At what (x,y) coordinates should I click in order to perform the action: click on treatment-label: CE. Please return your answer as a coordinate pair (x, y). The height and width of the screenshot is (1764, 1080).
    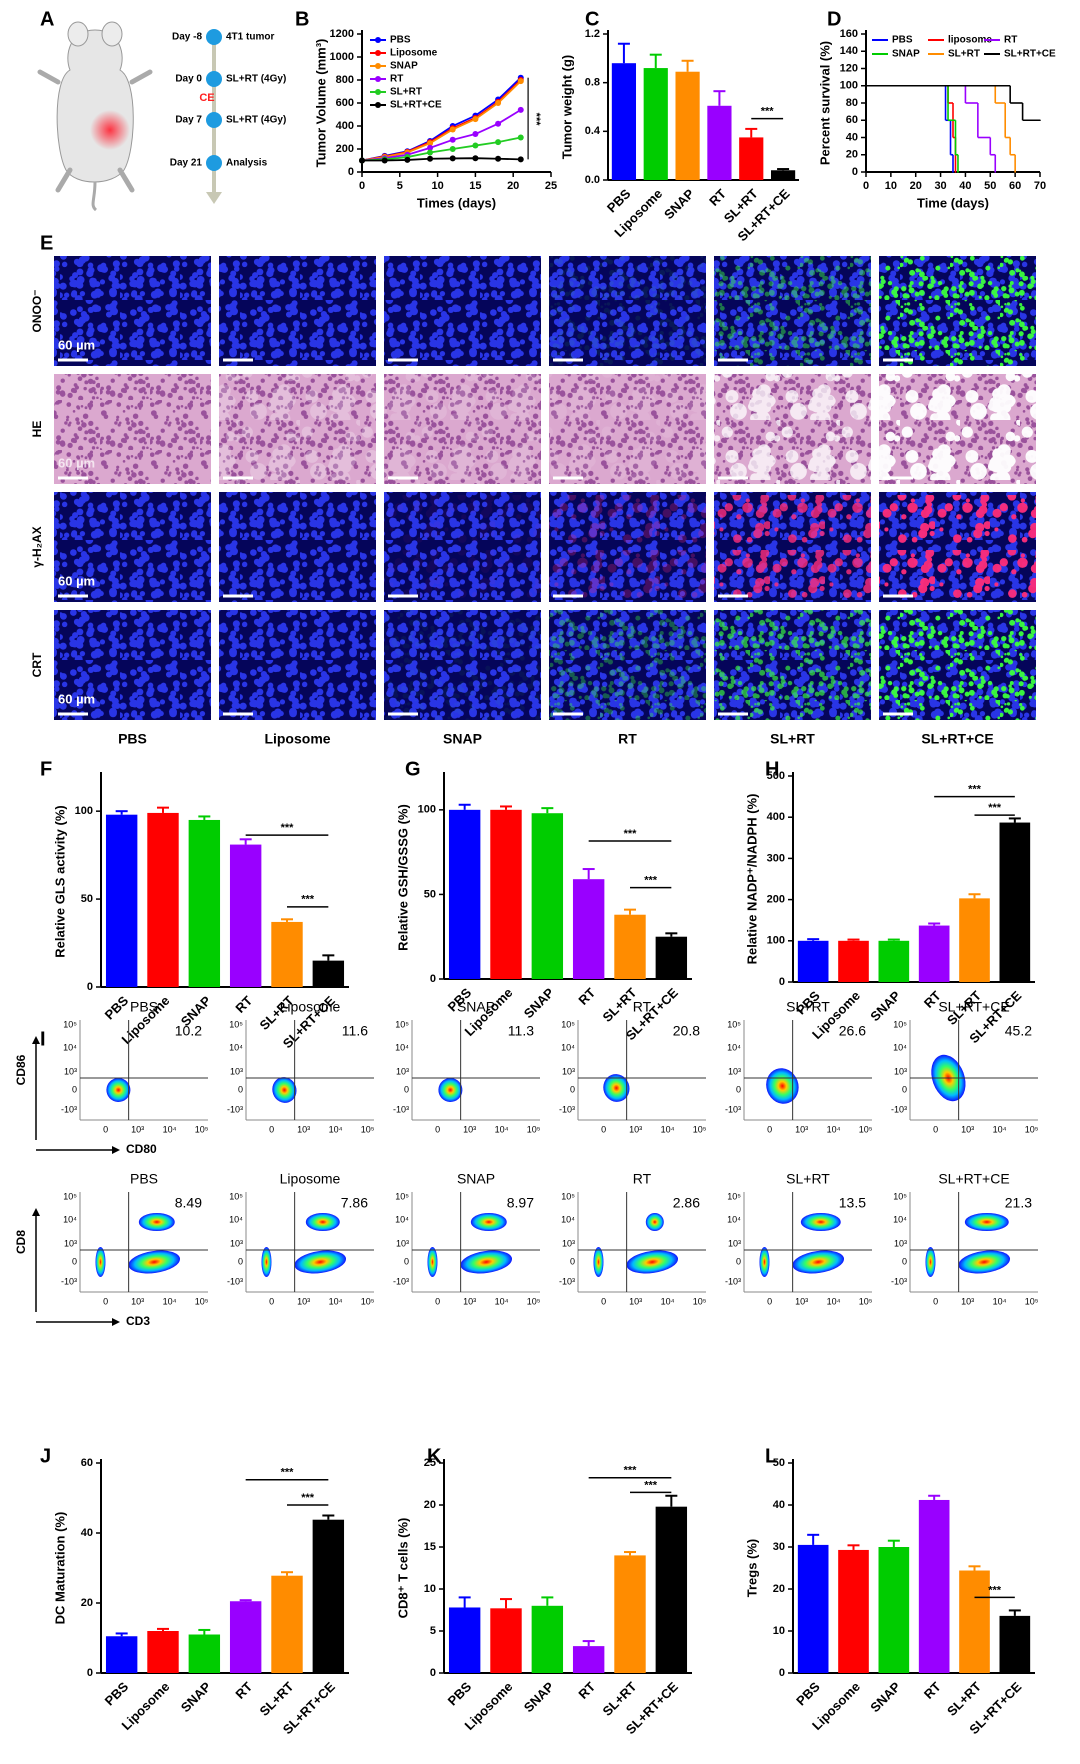
    Looking at the image, I should click on (206, 98).